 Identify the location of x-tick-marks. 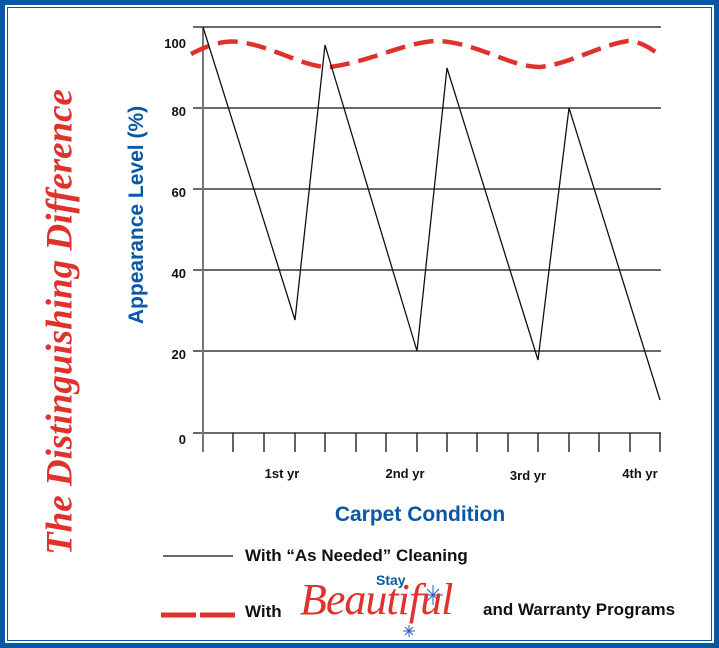
(446, 442).